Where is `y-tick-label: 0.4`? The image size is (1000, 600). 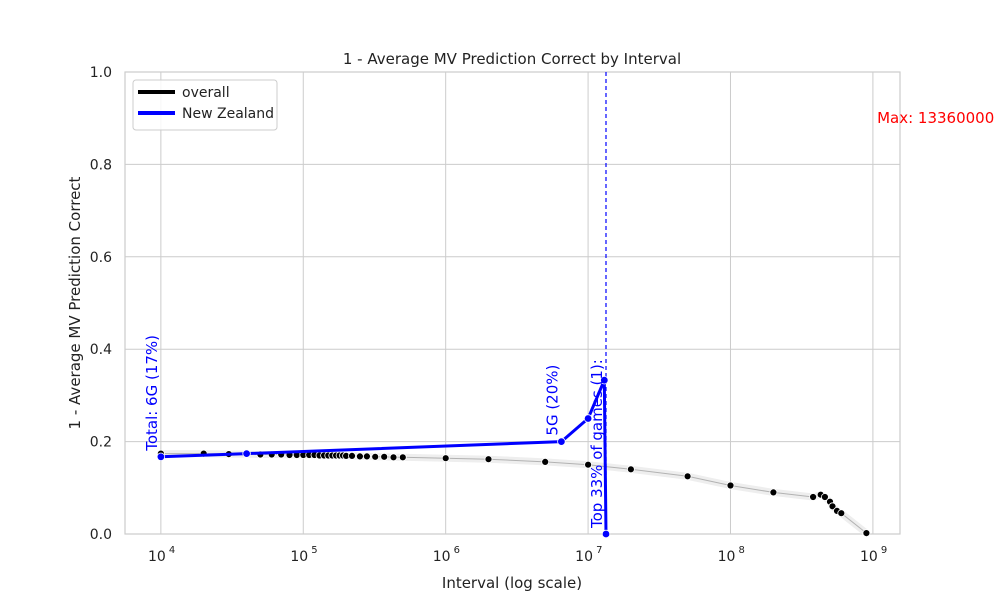 y-tick-label: 0.4 is located at coordinates (101, 350).